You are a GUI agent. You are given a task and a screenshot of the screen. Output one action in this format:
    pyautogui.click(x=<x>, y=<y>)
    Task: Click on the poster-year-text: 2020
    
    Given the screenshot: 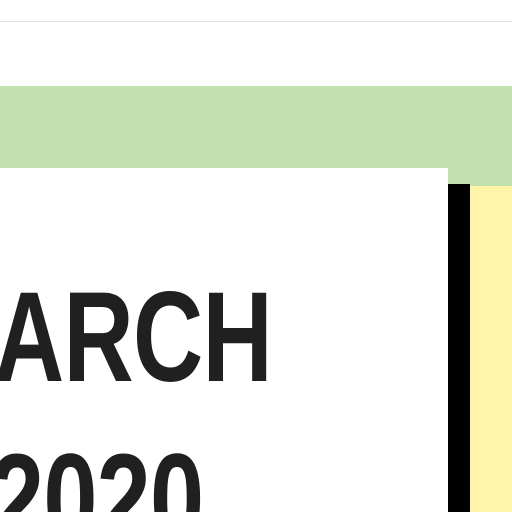 What is the action you would take?
    pyautogui.click(x=102, y=470)
    